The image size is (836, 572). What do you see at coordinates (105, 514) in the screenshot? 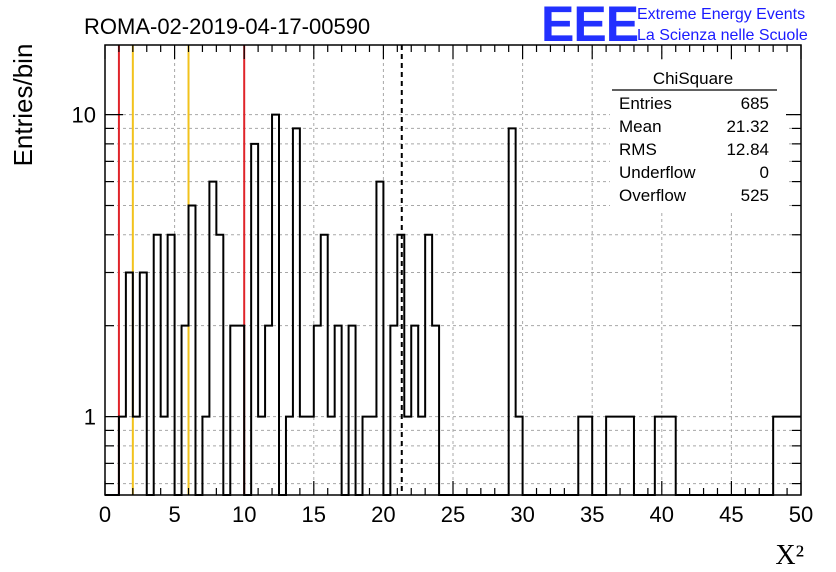
I see `x-tick-label: 0` at bounding box center [105, 514].